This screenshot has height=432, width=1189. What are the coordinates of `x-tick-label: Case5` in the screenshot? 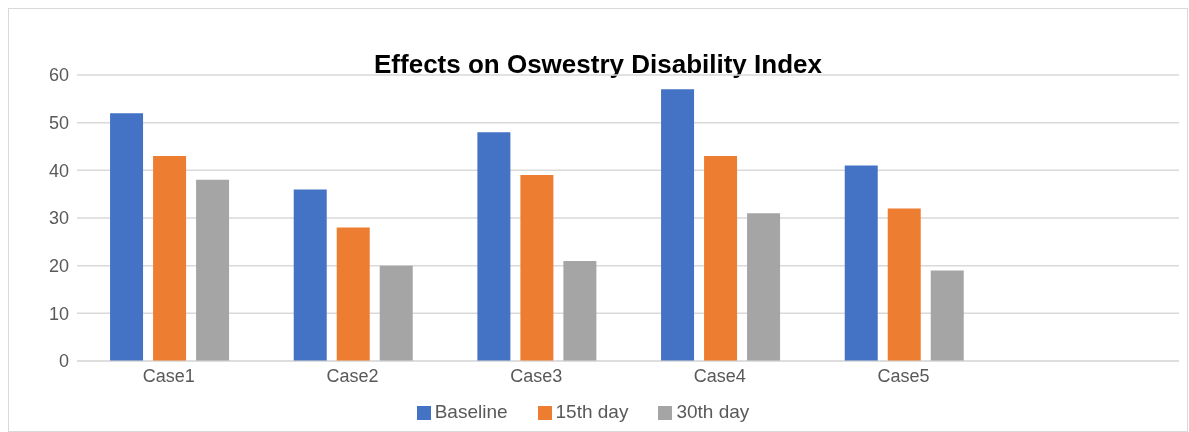 It's located at (903, 375).